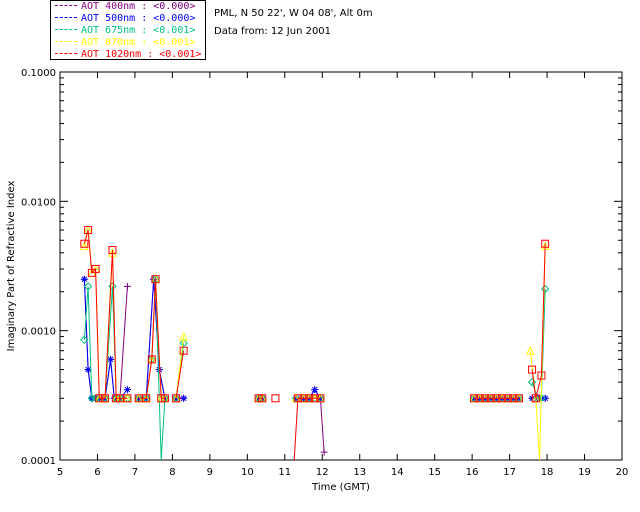 This screenshot has height=512, width=640. What do you see at coordinates (397, 472) in the screenshot?
I see `x-tick-label: 14` at bounding box center [397, 472].